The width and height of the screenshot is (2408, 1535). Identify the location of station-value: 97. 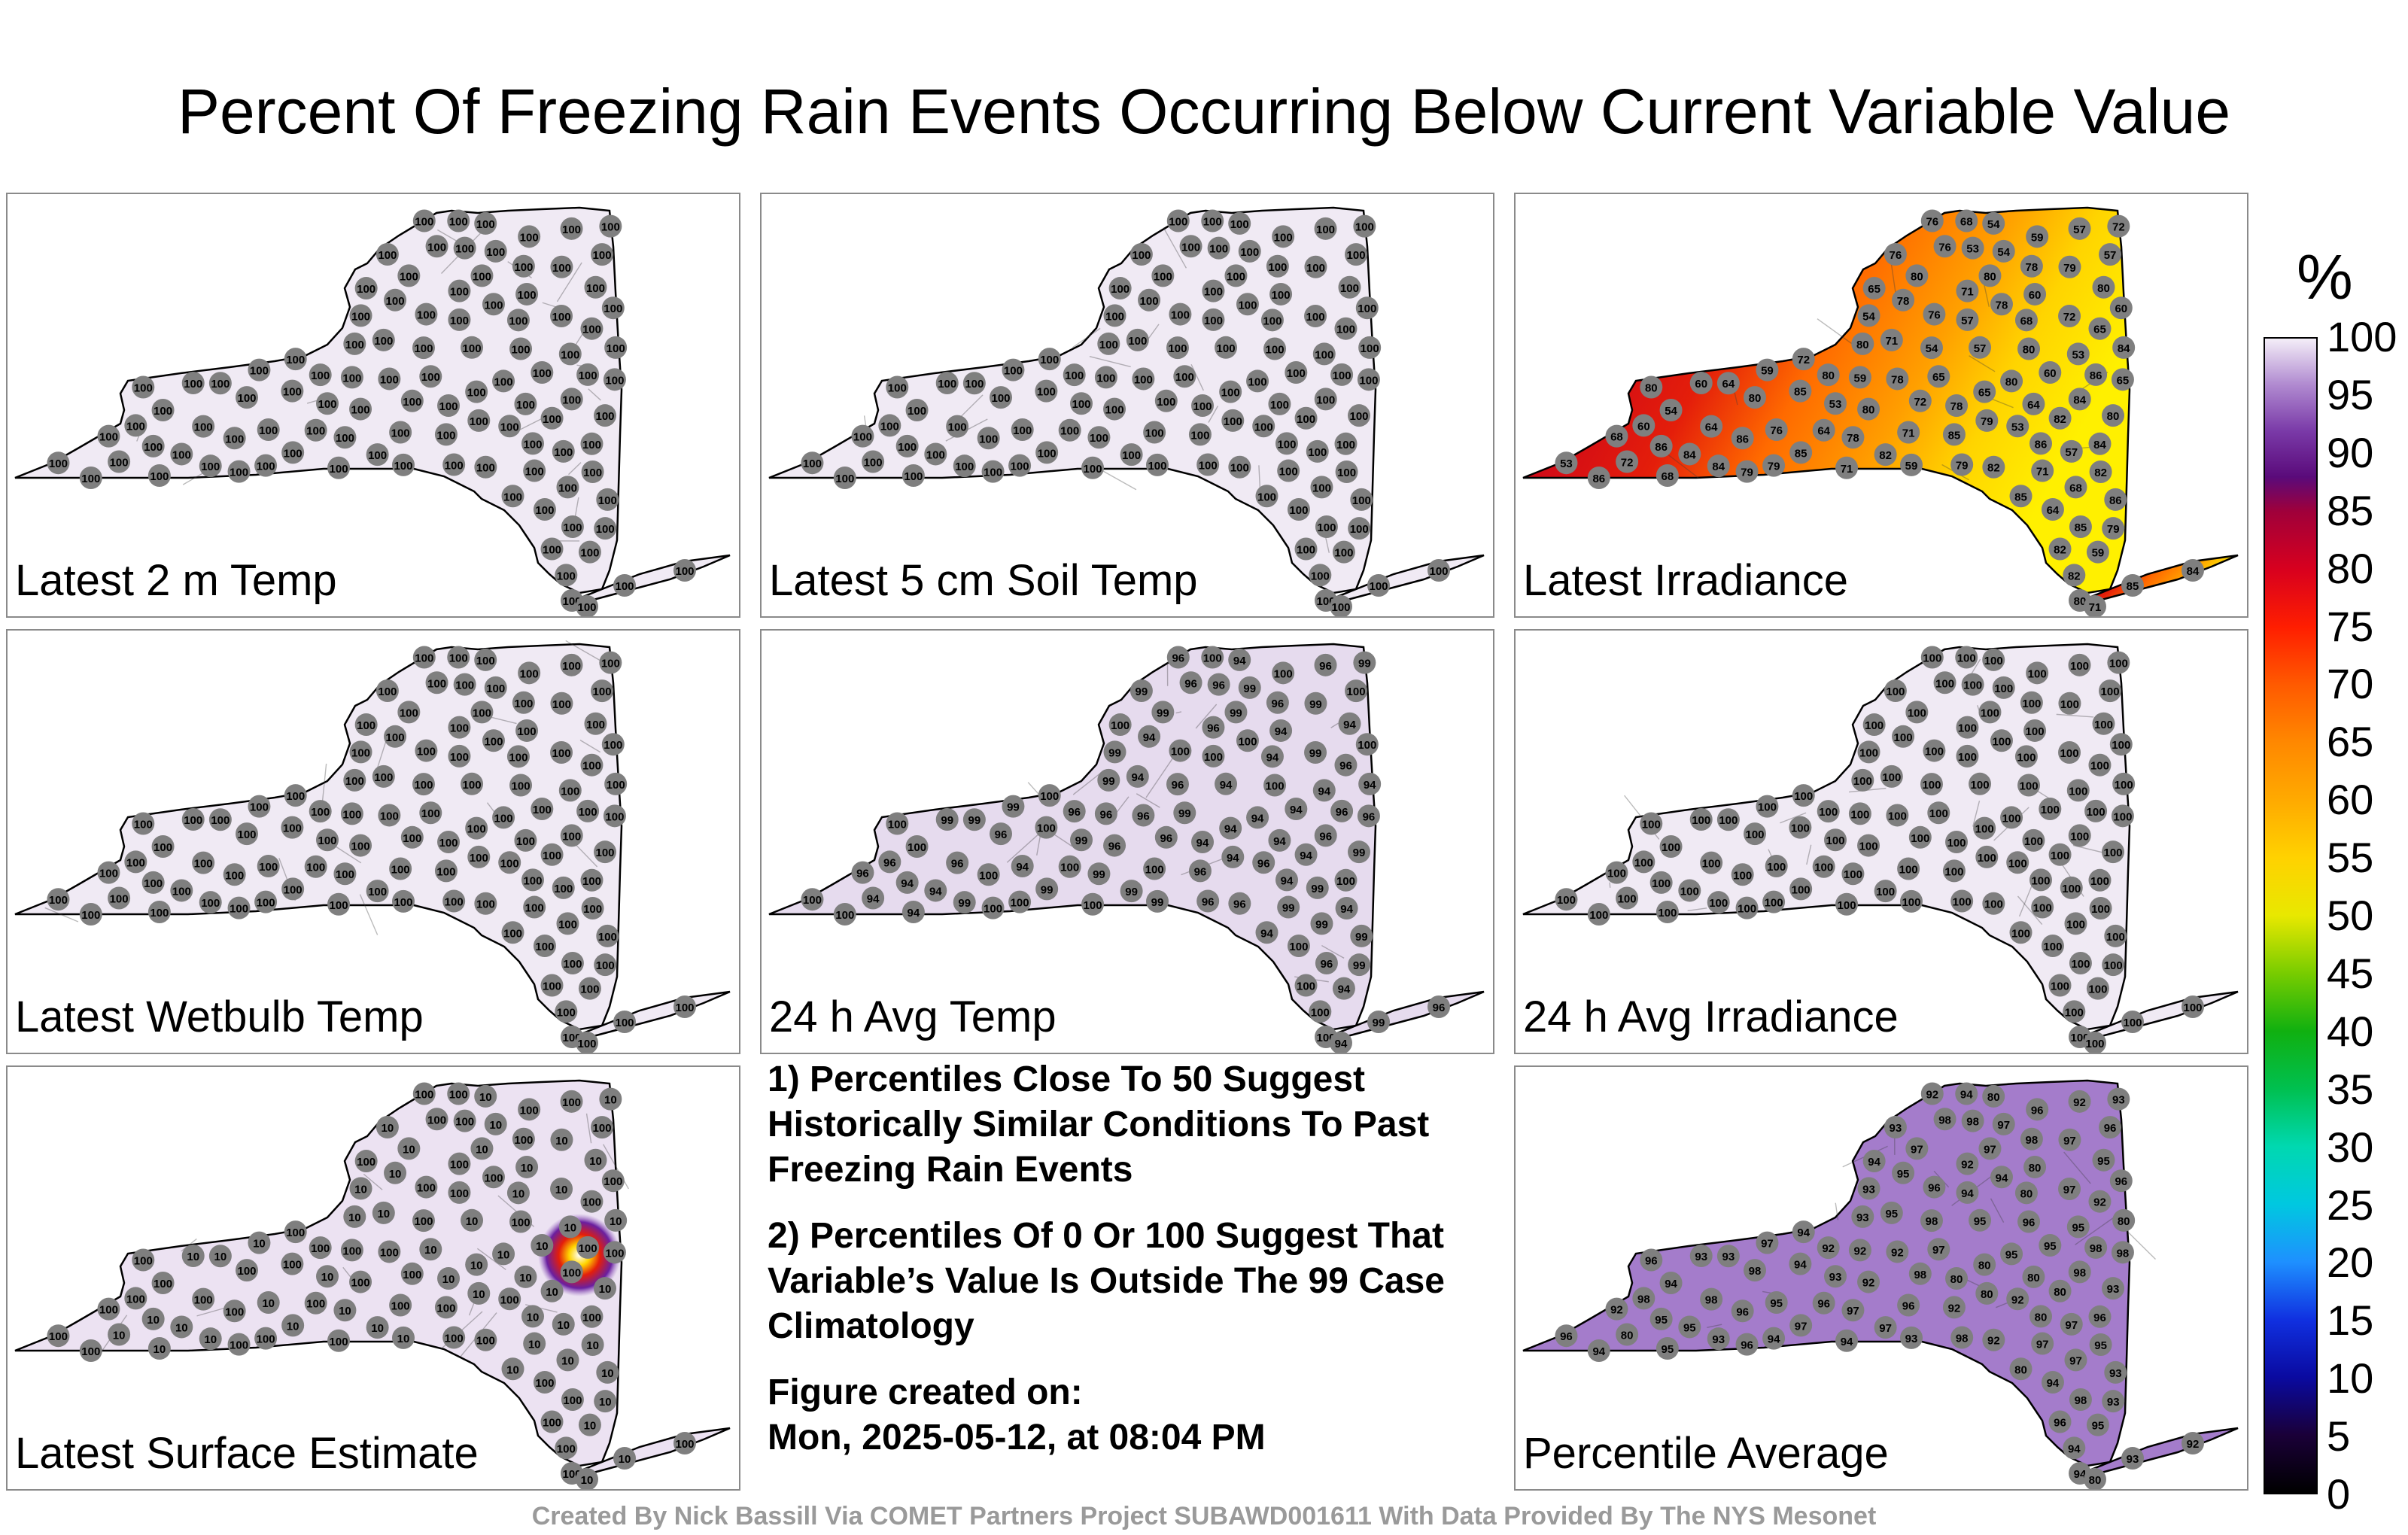
(1801, 1326).